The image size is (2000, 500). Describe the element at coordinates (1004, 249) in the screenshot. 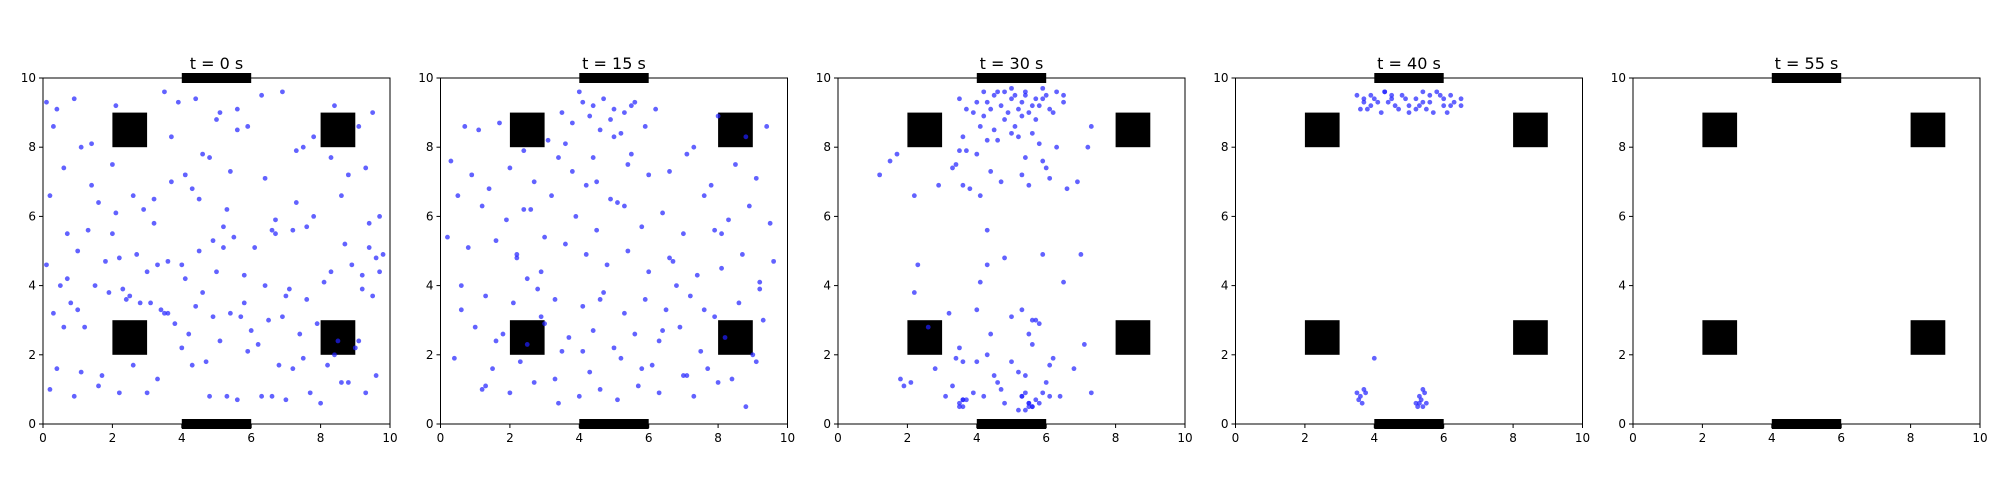

I see `panel-2: t = 30 s 0 2 4 6 8 10 0 2 4 6 8 10` at that location.